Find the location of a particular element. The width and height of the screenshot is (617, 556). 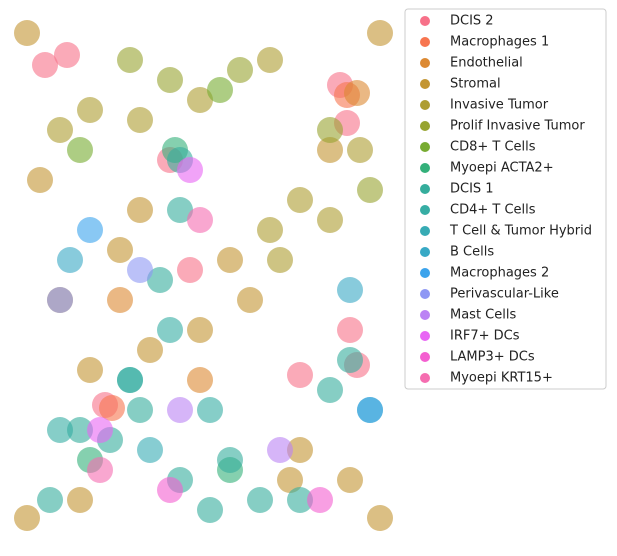

legend-label: Myoepi KRT15+ is located at coordinates (501, 378).